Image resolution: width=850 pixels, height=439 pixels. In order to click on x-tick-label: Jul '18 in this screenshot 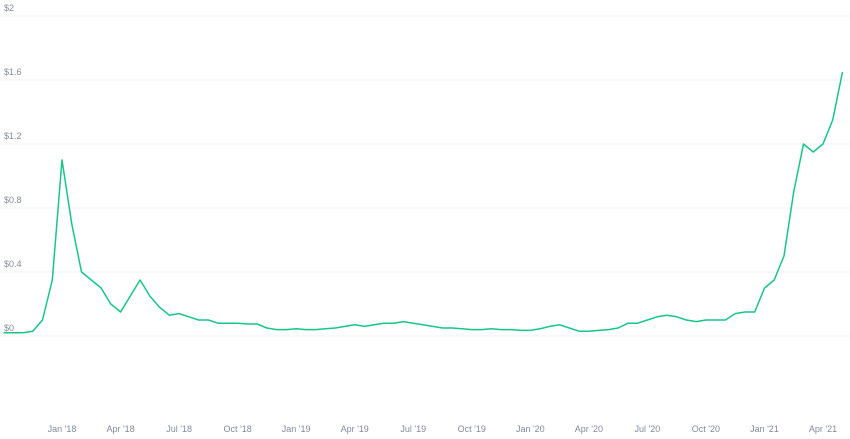, I will do `click(179, 429)`.